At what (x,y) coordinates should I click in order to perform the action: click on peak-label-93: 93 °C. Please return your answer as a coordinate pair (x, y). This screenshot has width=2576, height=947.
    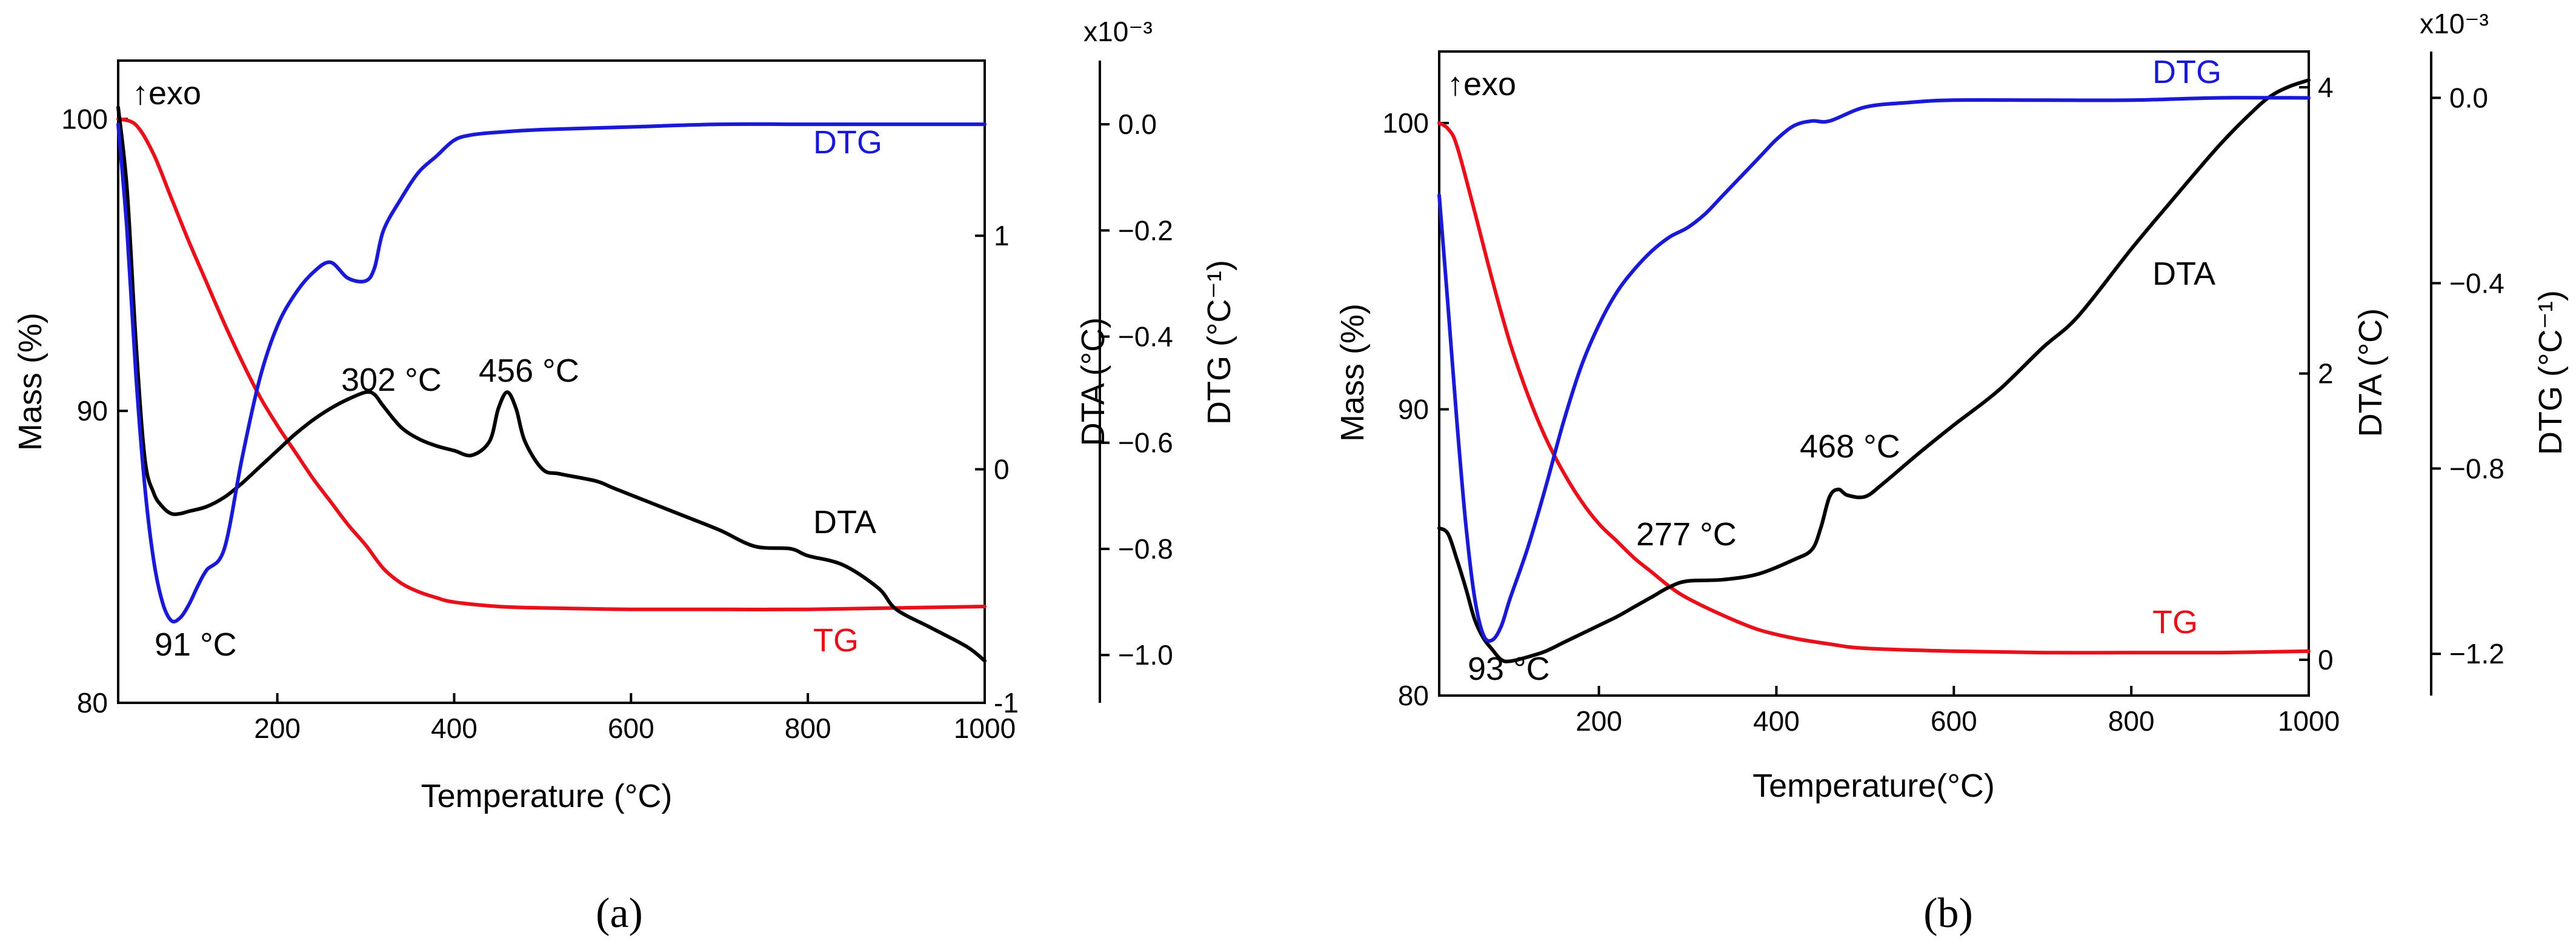
    Looking at the image, I should click on (1509, 669).